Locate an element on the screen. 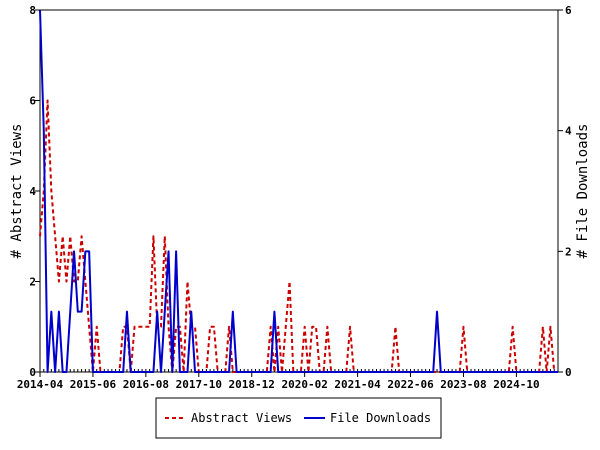  y-right-tick-label: 6 is located at coordinates (568, 10).